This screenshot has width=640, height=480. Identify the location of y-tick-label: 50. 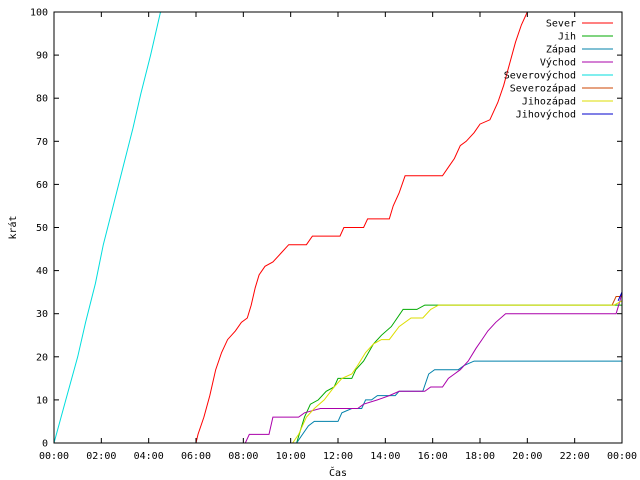
(42, 228).